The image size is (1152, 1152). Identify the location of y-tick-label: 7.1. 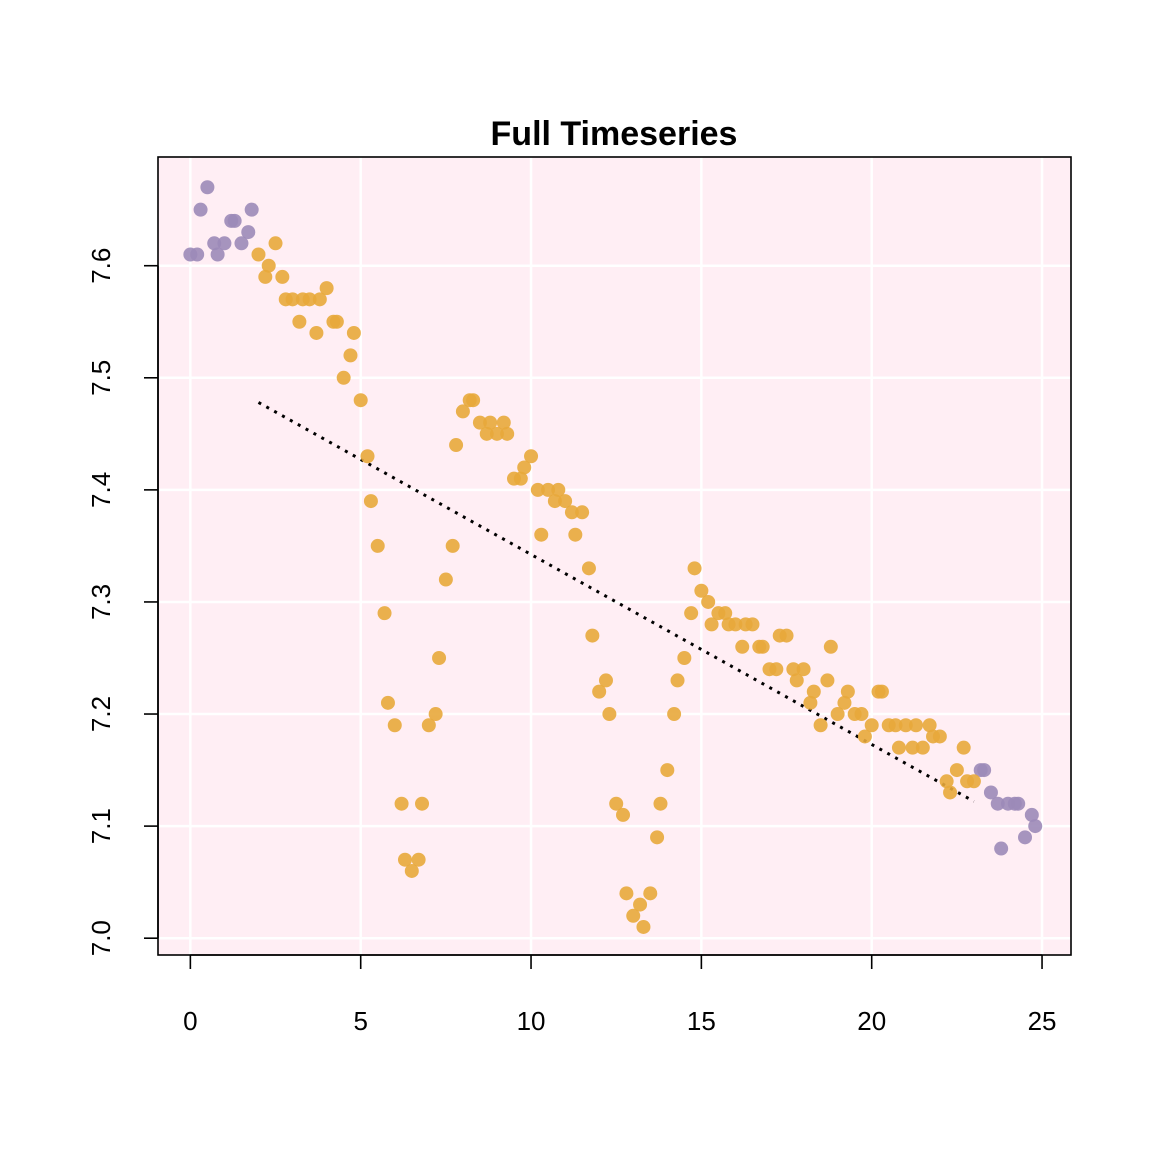
(101, 826).